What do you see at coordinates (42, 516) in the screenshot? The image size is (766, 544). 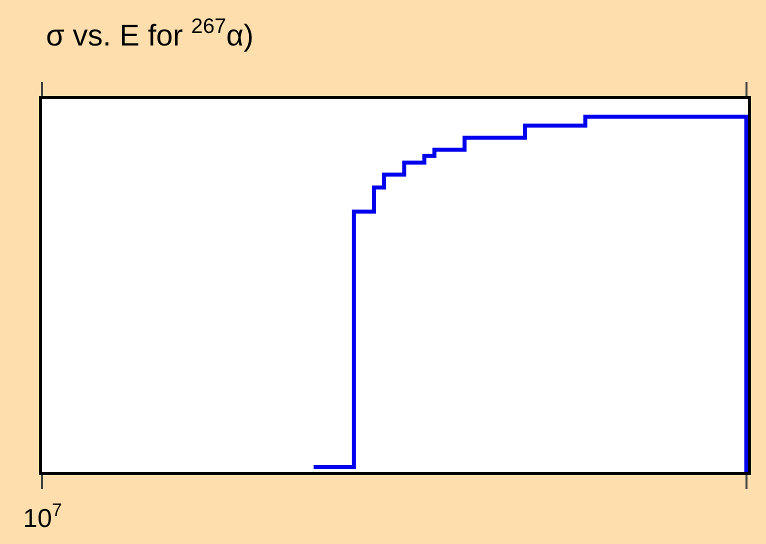 I see `text: 10$^{7}$` at bounding box center [42, 516].